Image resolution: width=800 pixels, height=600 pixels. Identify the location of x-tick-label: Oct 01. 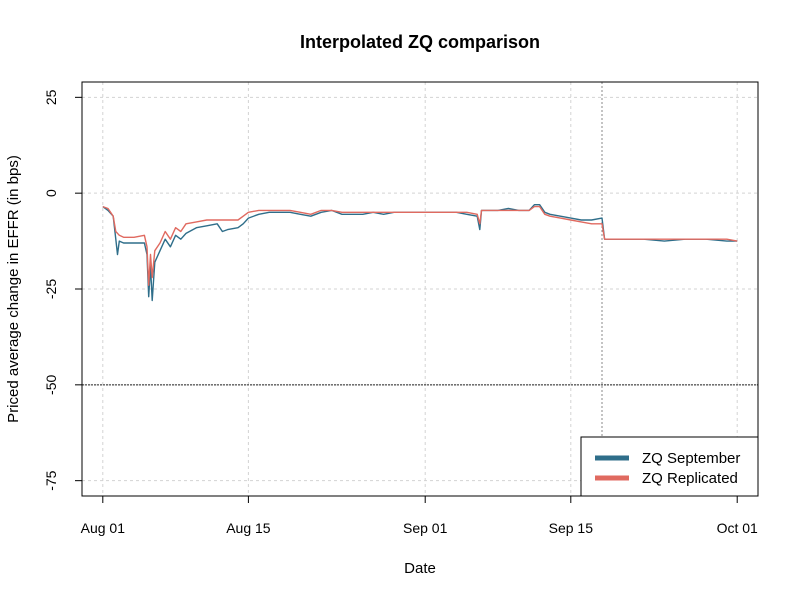
(737, 528).